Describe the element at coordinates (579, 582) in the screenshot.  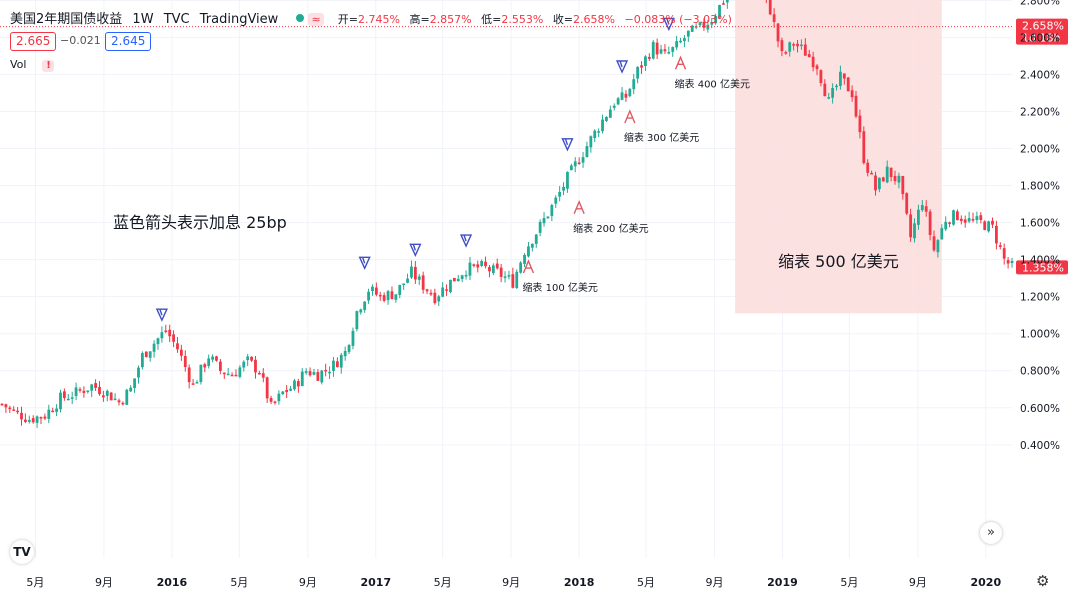
I see `x-tick-label: 2018` at that location.